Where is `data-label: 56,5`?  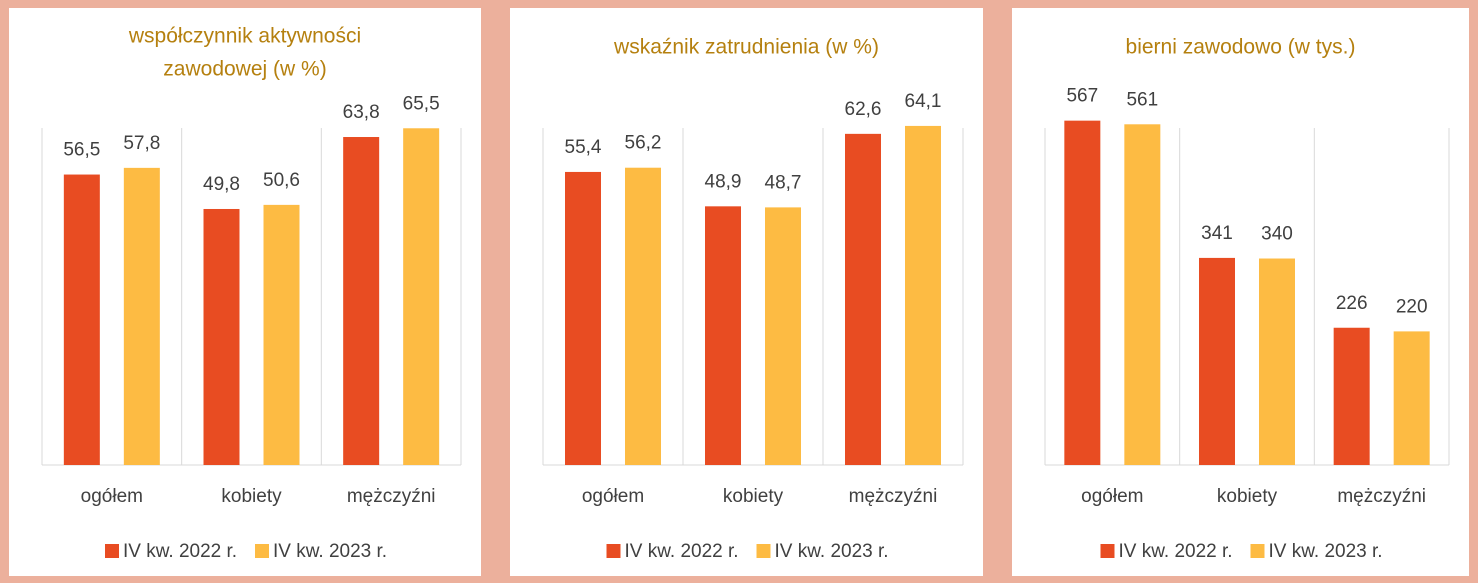
data-label: 56,5 is located at coordinates (81, 150).